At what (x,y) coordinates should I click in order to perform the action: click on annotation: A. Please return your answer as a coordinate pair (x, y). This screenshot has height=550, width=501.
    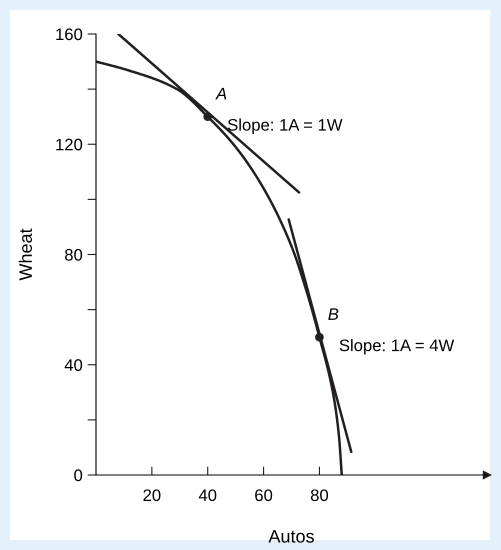
    Looking at the image, I should click on (220, 94).